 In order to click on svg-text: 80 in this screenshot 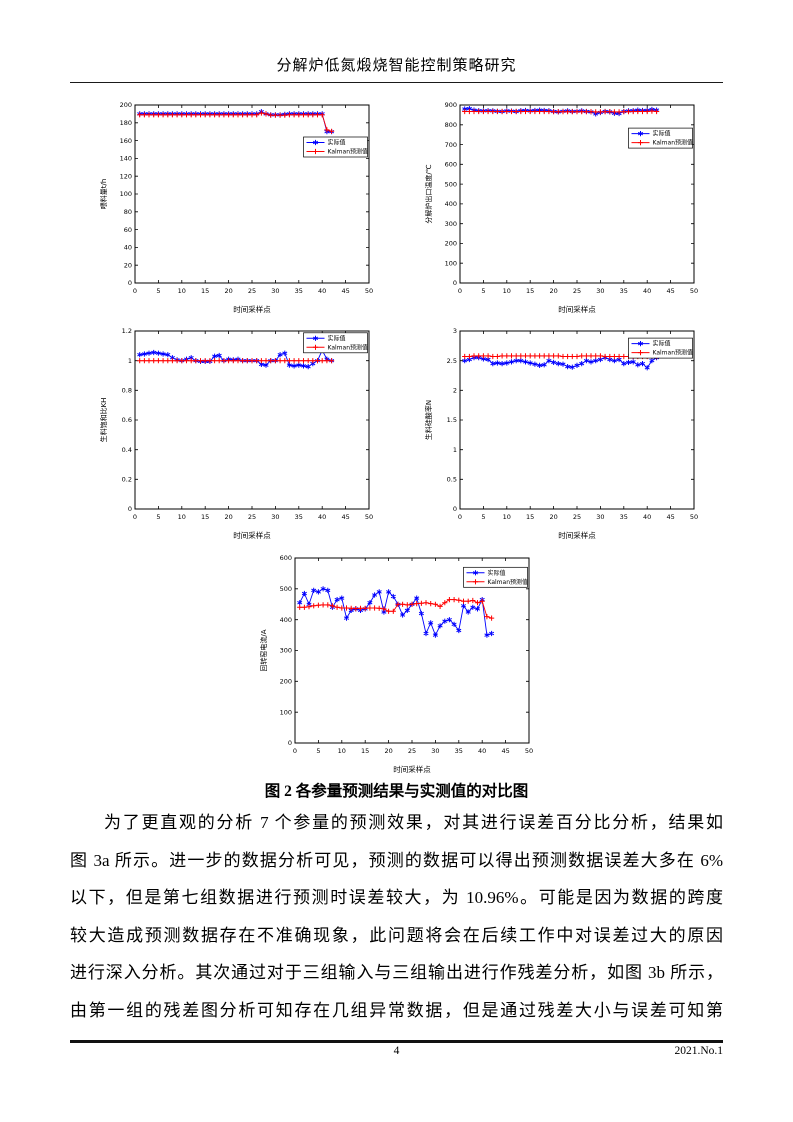, I will do `click(128, 212)`.